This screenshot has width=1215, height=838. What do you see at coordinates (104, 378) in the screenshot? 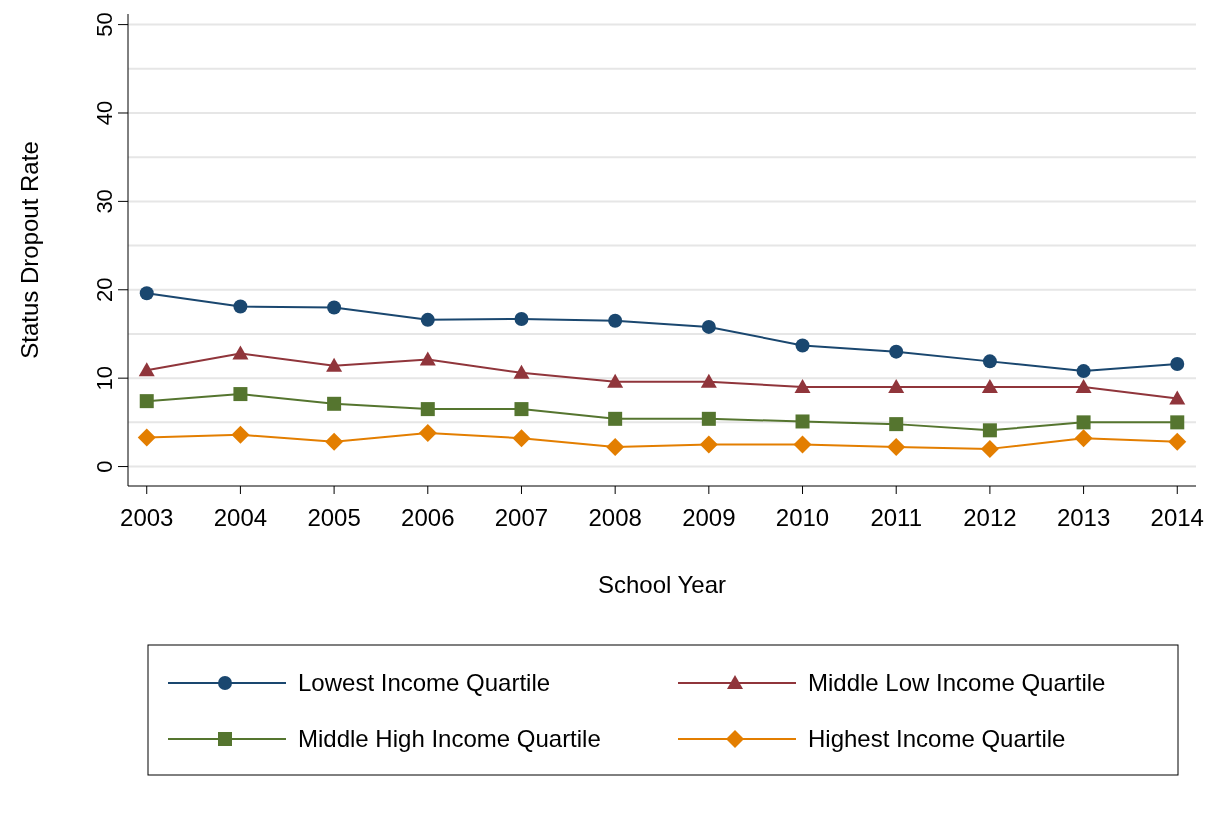
I see `y-tick-label: 10` at bounding box center [104, 378].